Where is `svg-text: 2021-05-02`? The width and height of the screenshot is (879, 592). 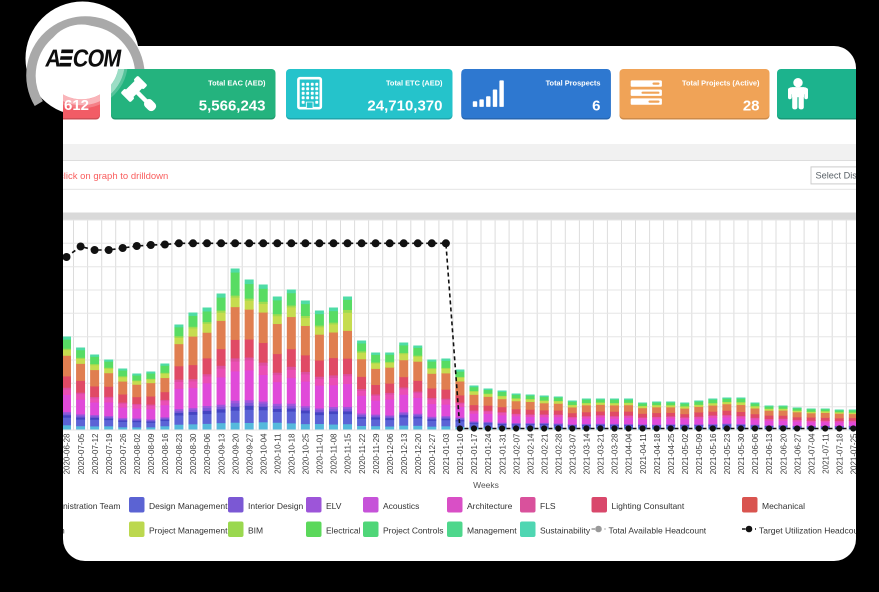 svg-text: 2021-05-02 is located at coordinates (685, 453).